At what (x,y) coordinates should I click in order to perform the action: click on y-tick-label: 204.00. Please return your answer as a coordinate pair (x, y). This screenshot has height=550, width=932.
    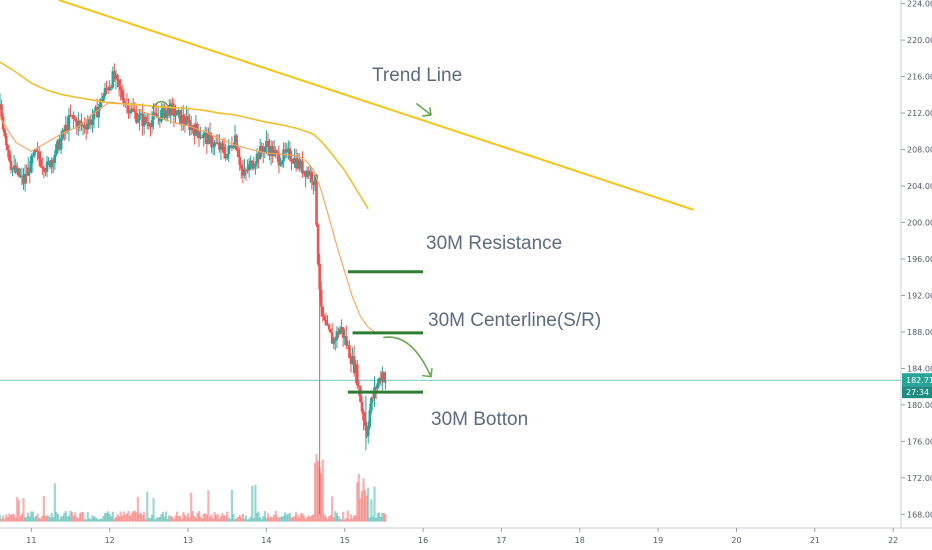
    Looking at the image, I should click on (919, 186).